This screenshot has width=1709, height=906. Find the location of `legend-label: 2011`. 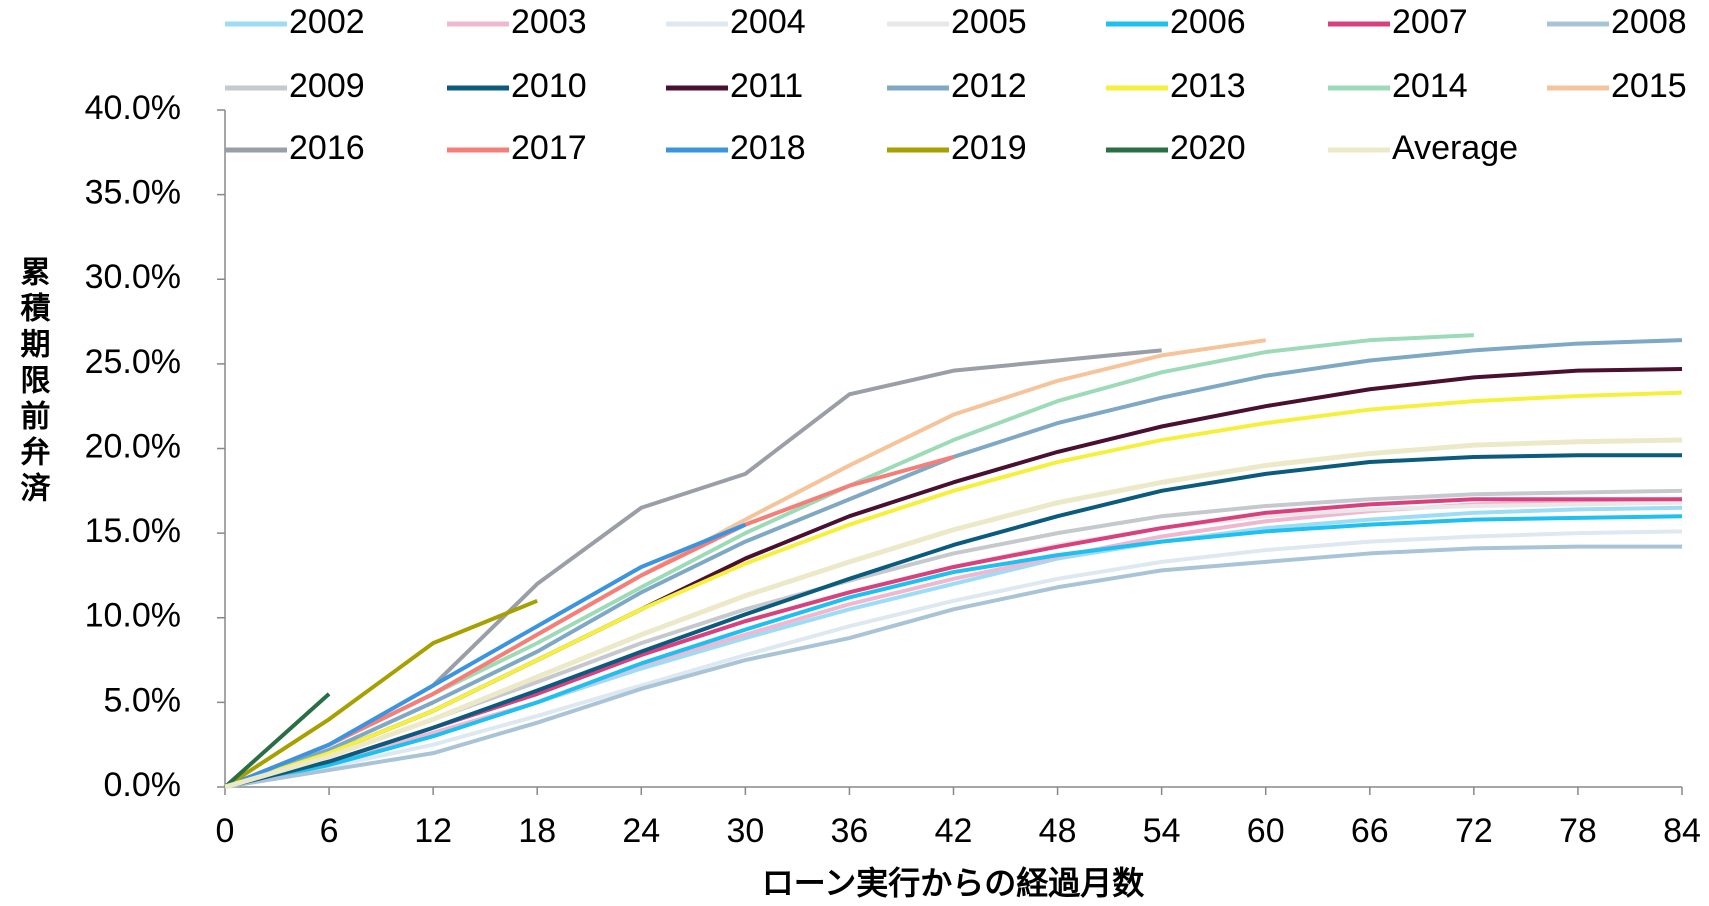

legend-label: 2011 is located at coordinates (766, 86).